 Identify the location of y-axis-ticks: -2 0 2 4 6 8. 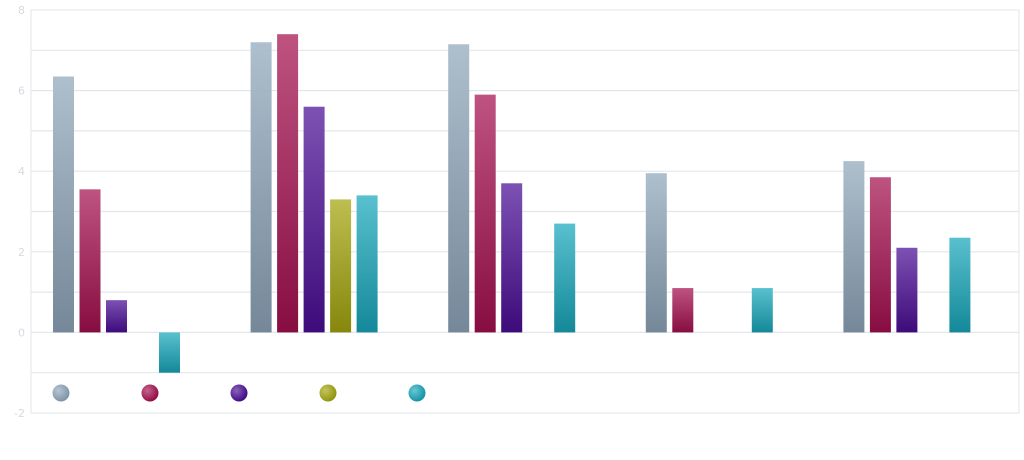
(19, 212).